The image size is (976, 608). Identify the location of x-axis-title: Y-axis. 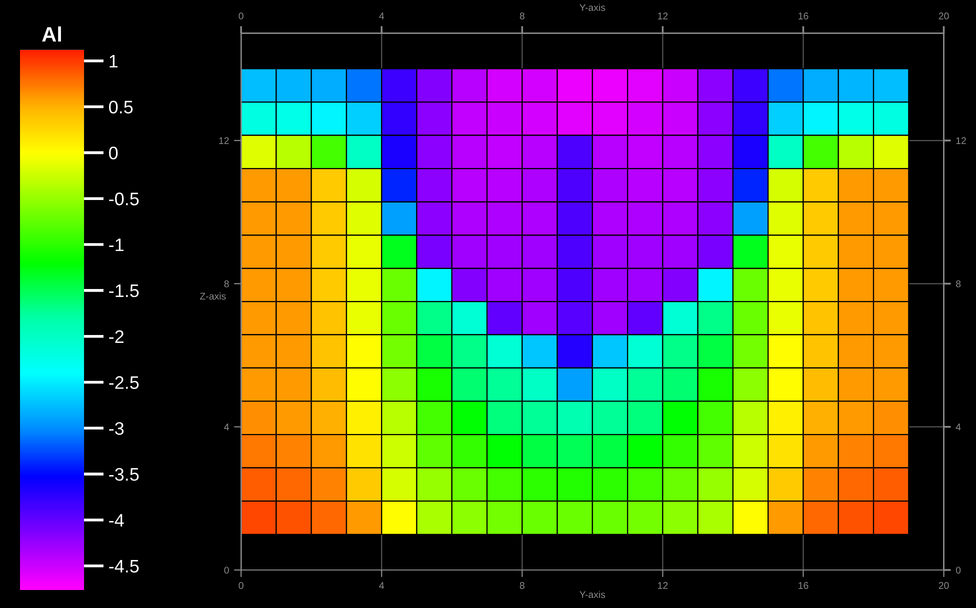
(593, 594).